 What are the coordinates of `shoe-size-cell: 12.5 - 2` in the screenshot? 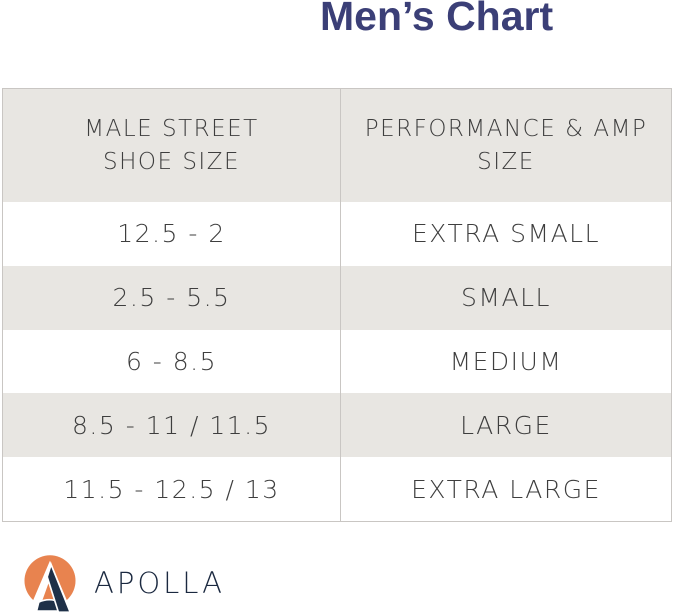 It's located at (172, 234).